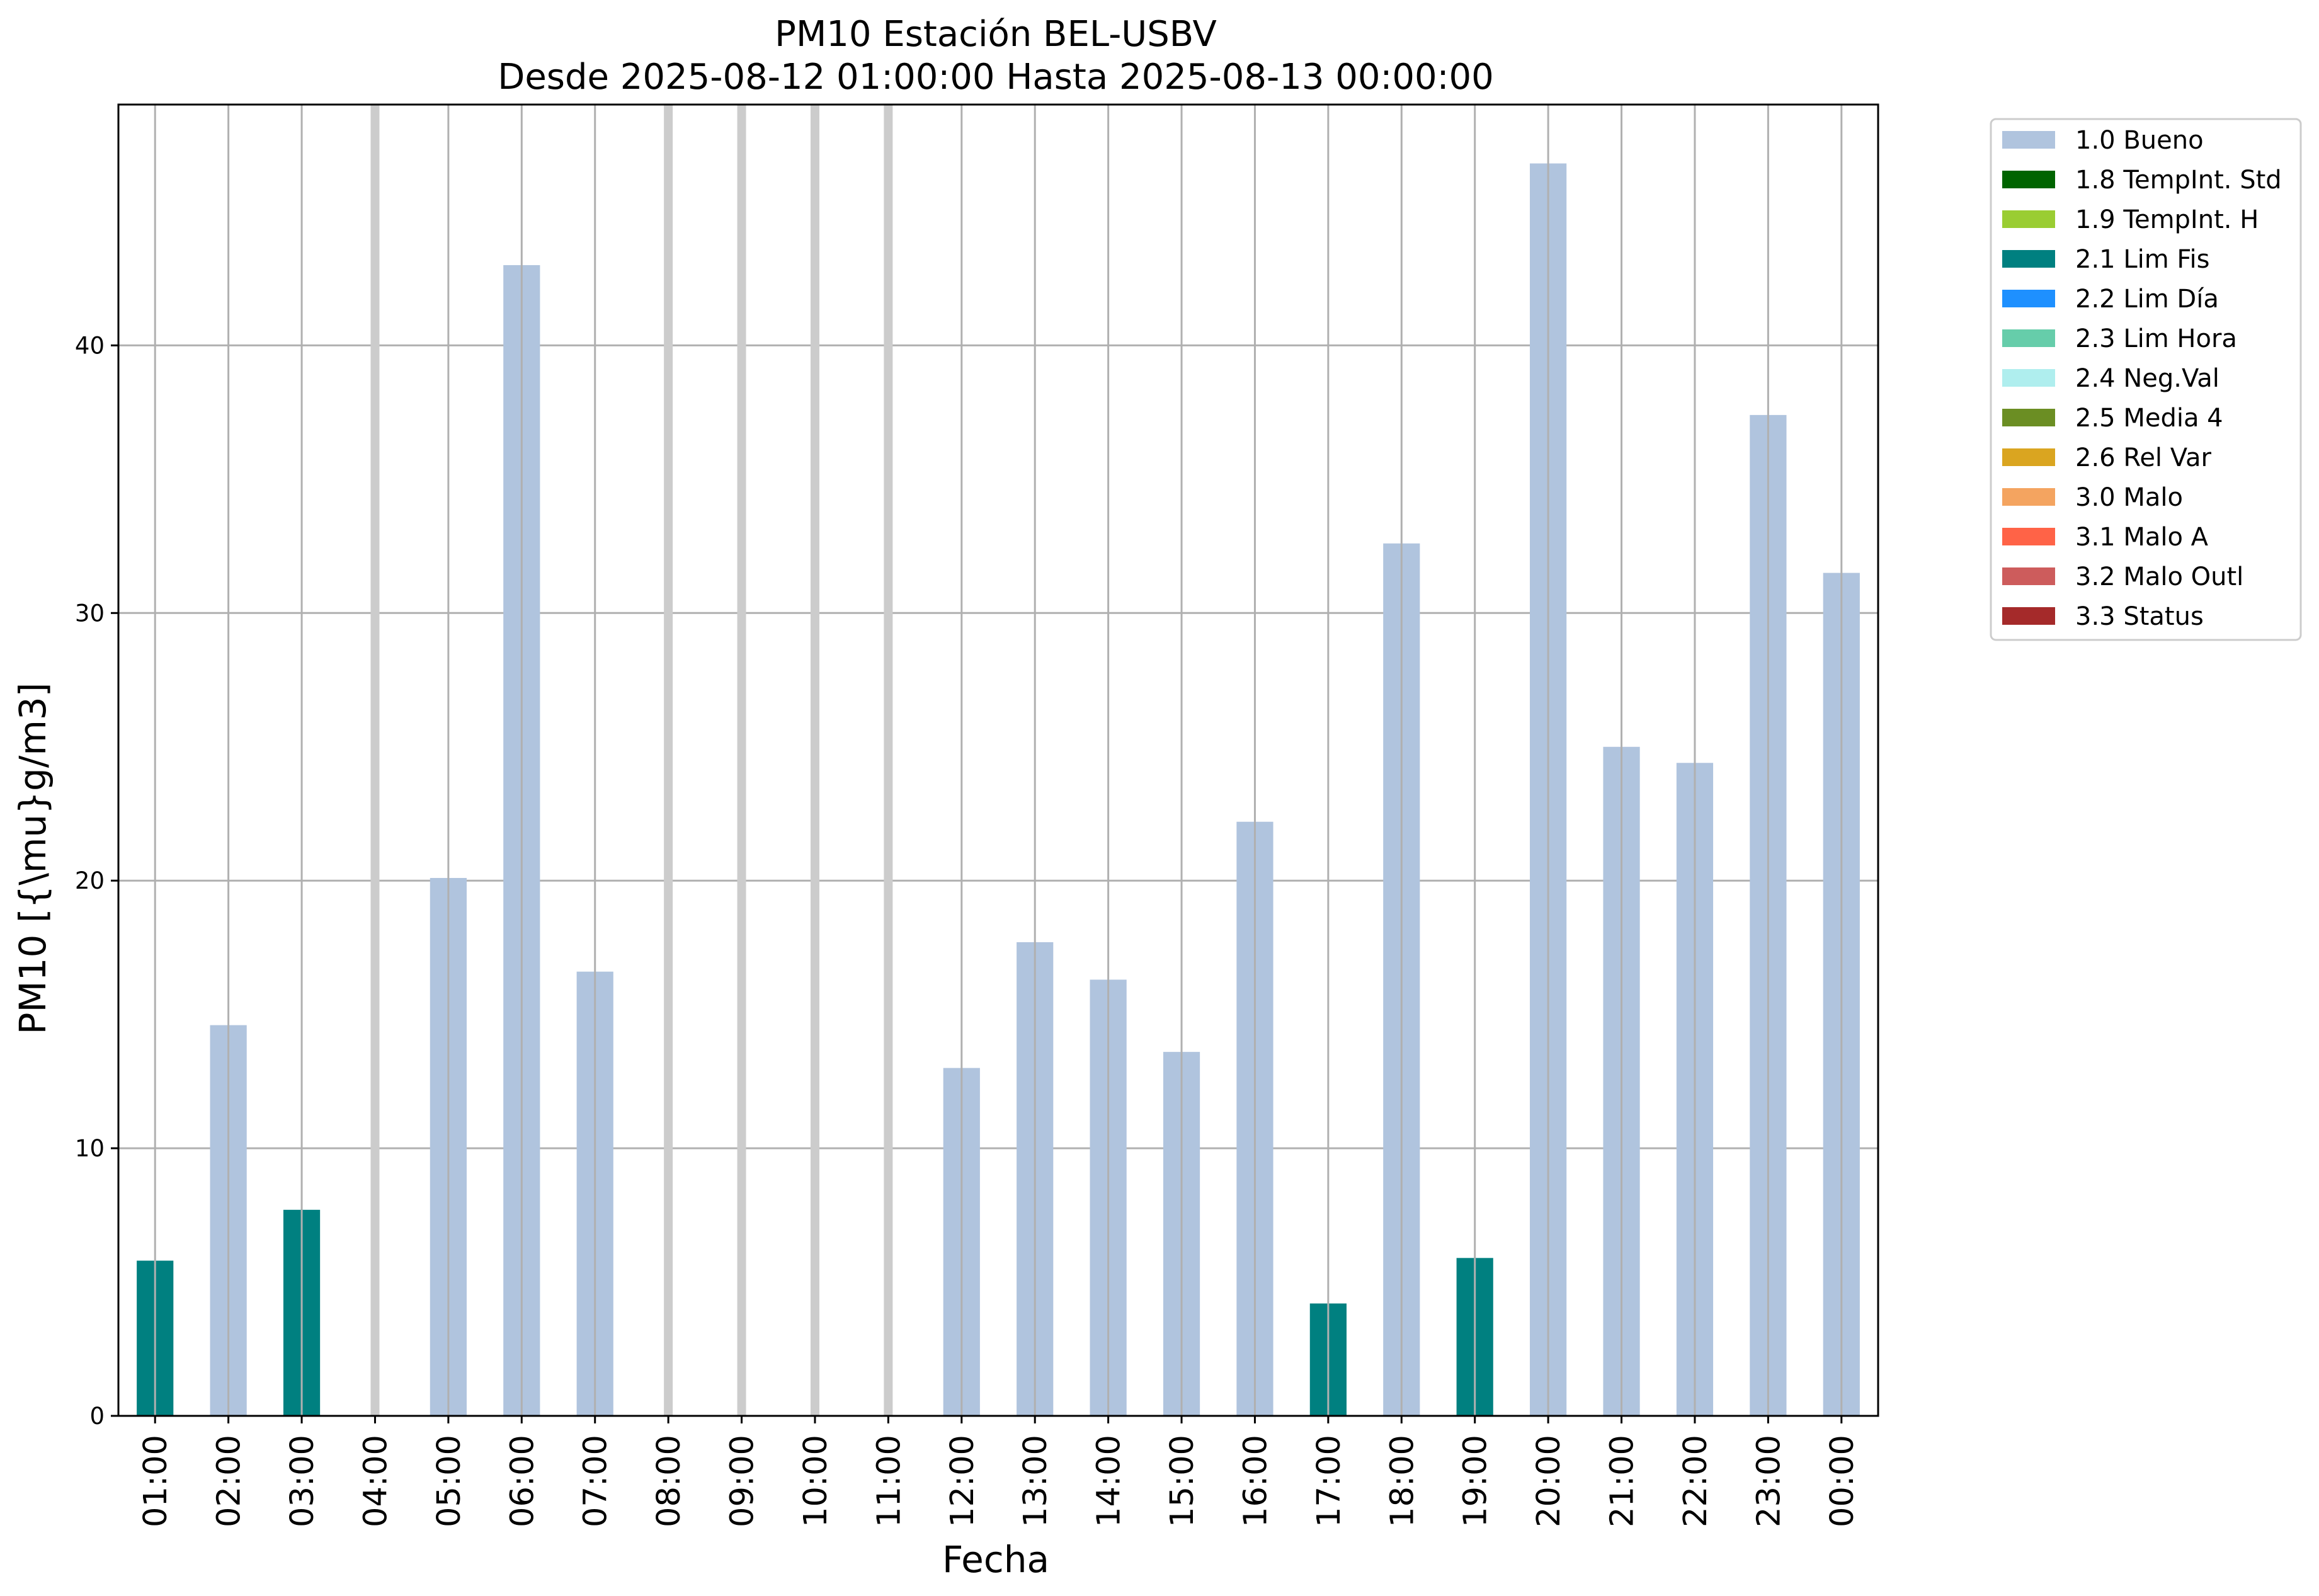  Describe the element at coordinates (2142, 537) in the screenshot. I see `legend-label: 3.1 Malo A` at that location.